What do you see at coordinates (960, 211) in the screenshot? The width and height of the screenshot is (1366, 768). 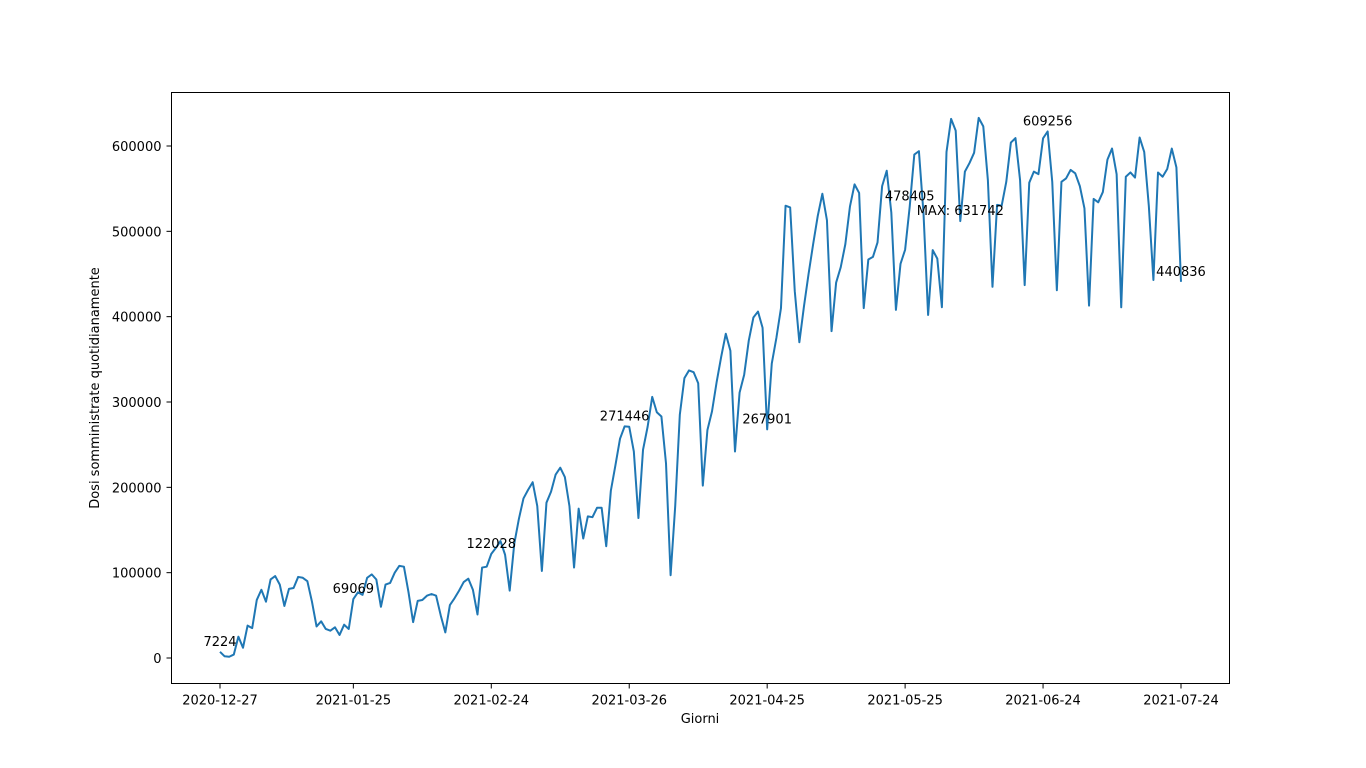 I see `data-point-annotation: MAX: 631742` at bounding box center [960, 211].